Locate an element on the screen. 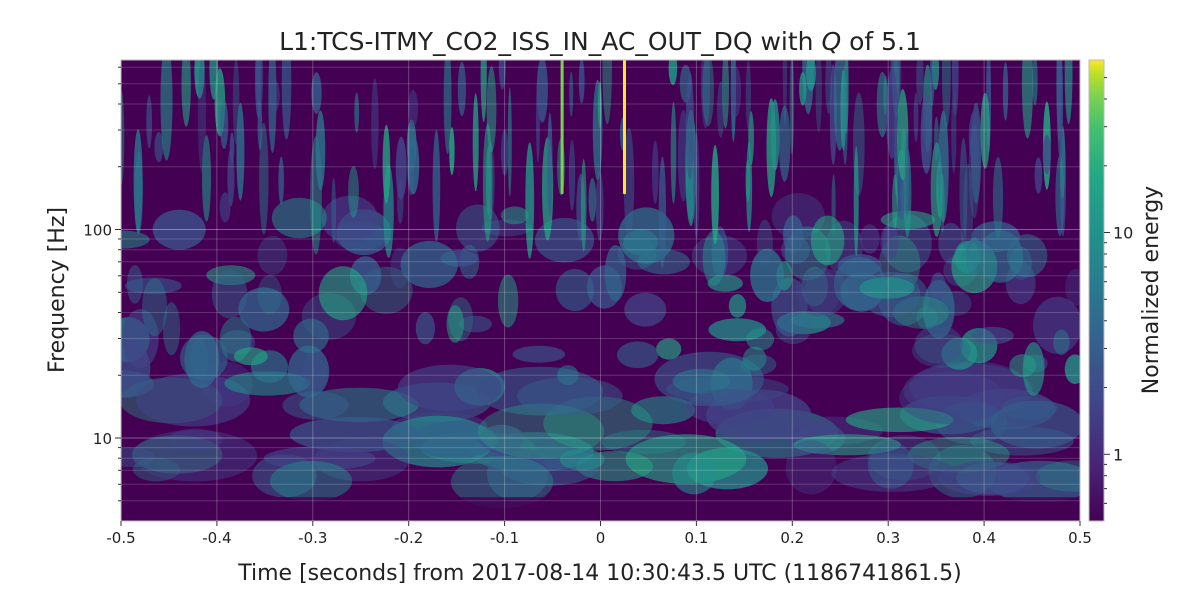  x-tick-label: -0.4 is located at coordinates (216, 538).